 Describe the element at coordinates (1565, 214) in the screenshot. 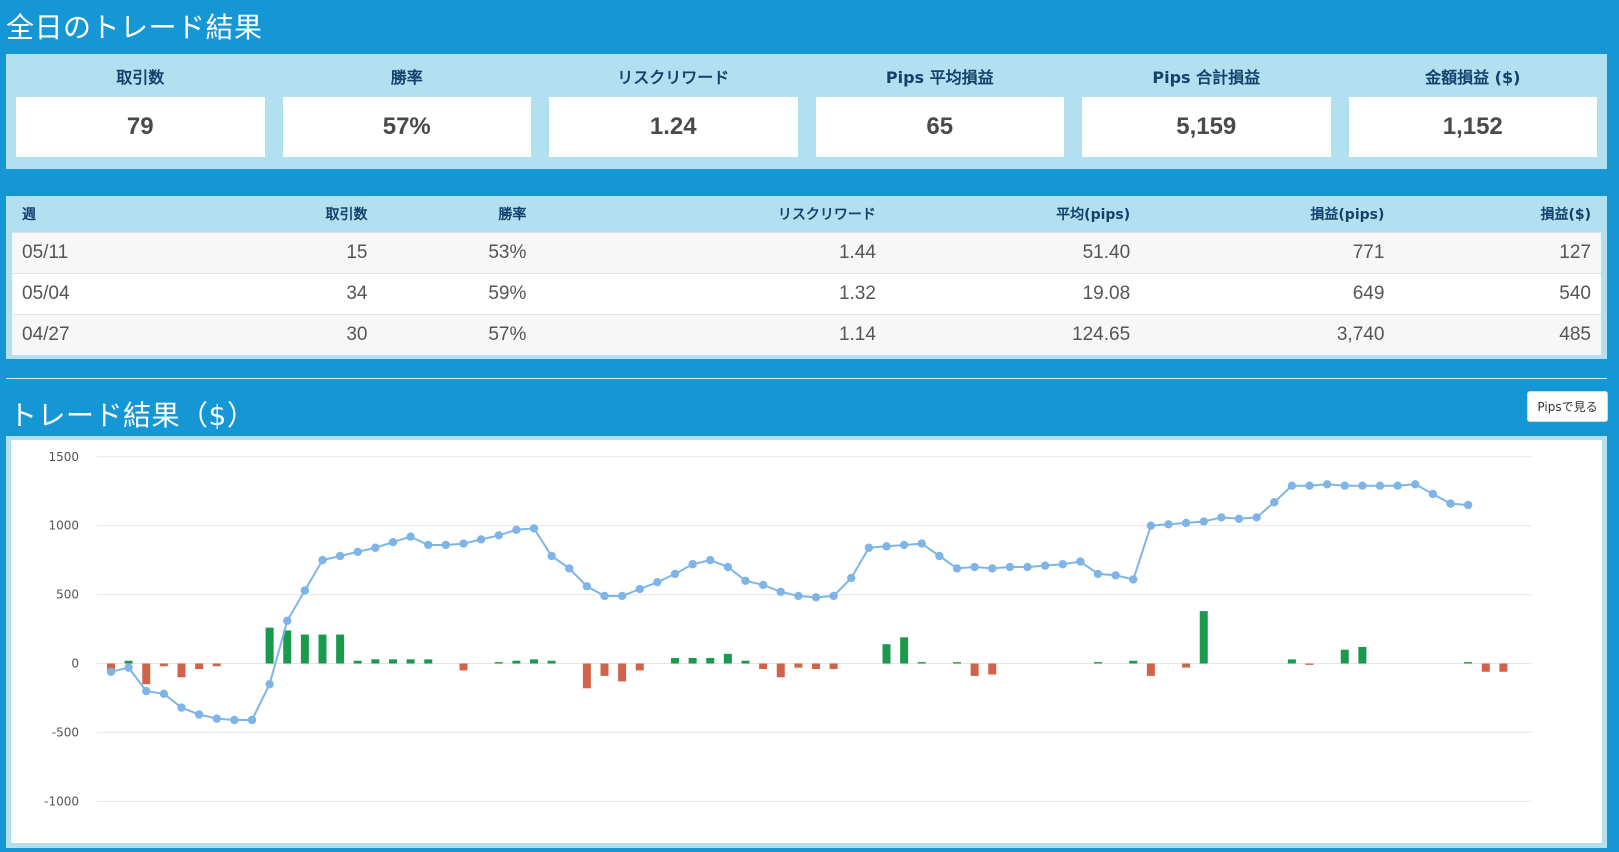

I see `column-header-pl-dollars: 損益($)` at that location.